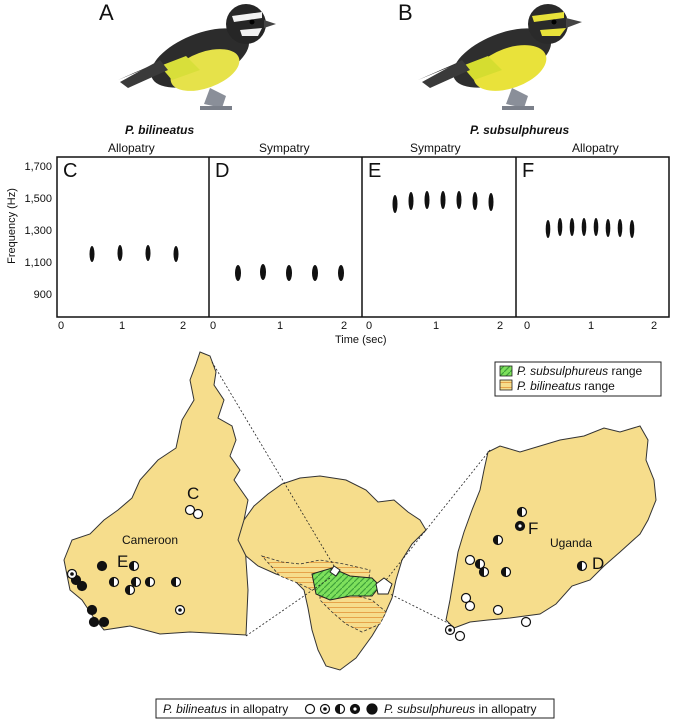  Describe the element at coordinates (355, 708) in the screenshot. I see `site-legend-box` at that location.